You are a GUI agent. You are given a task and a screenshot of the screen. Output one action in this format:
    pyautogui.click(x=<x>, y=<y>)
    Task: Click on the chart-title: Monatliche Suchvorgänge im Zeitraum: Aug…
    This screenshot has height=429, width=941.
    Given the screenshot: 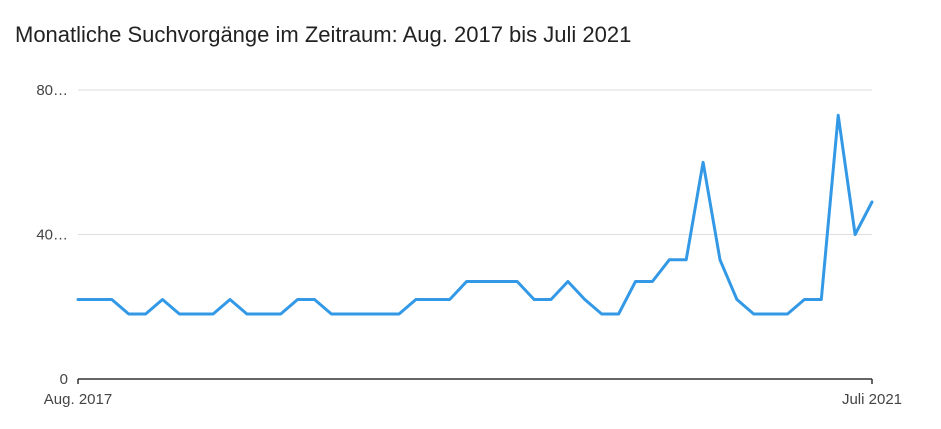 What is the action you would take?
    pyautogui.click(x=323, y=34)
    